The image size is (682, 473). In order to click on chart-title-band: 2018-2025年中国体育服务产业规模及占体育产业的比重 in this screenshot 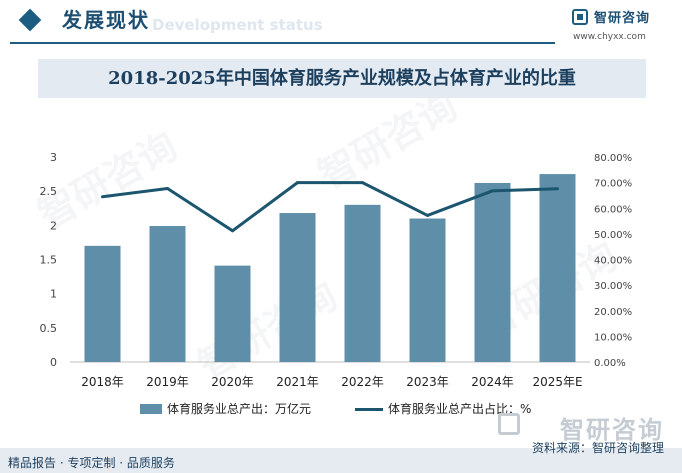, I will do `click(342, 78)`.